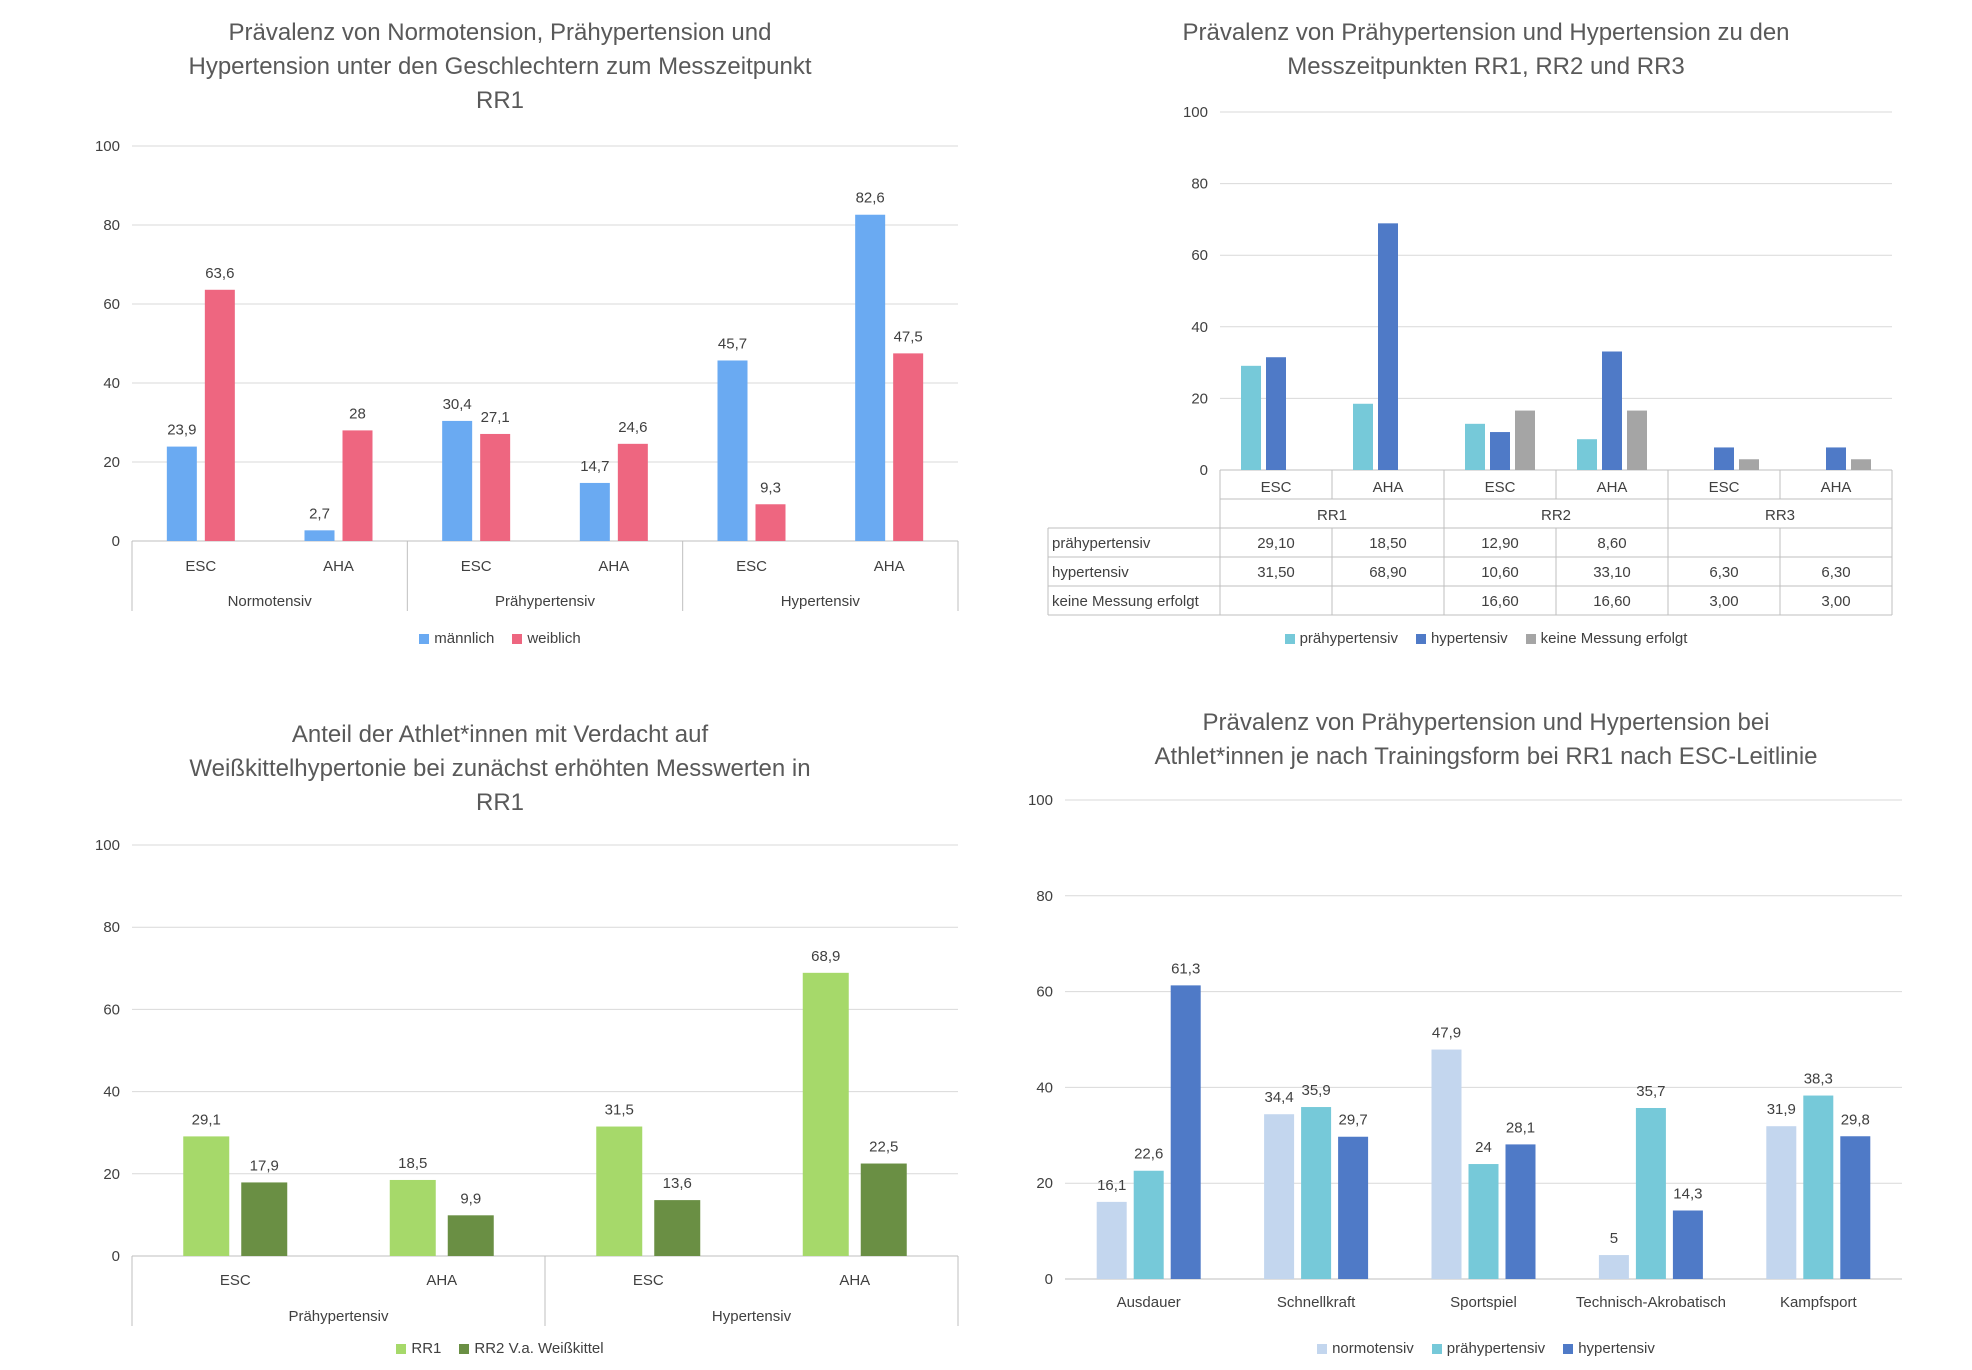  I want to click on chart-legend: RR1 RR2 V.a. Weißkittel, so click(500, 1348).